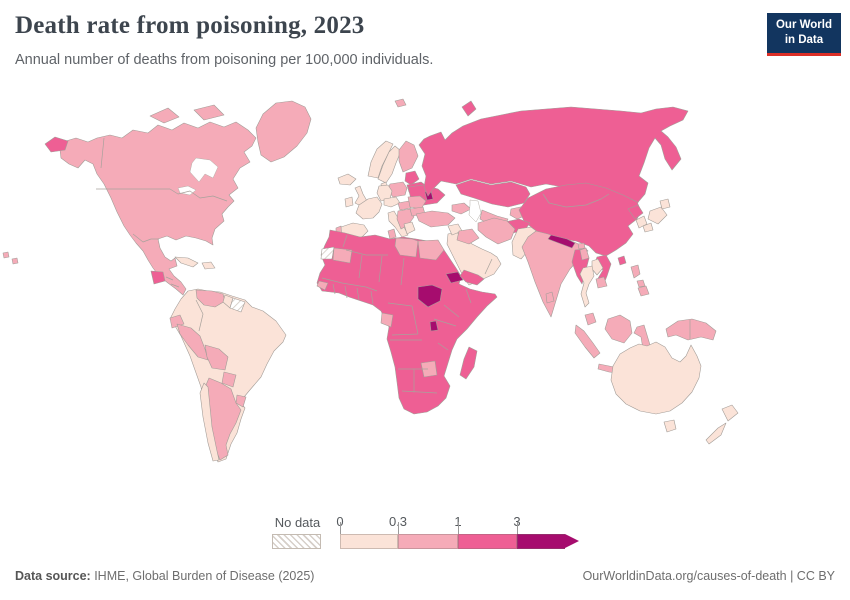 This screenshot has height=600, width=850. I want to click on hudson-bay, so click(204, 170).